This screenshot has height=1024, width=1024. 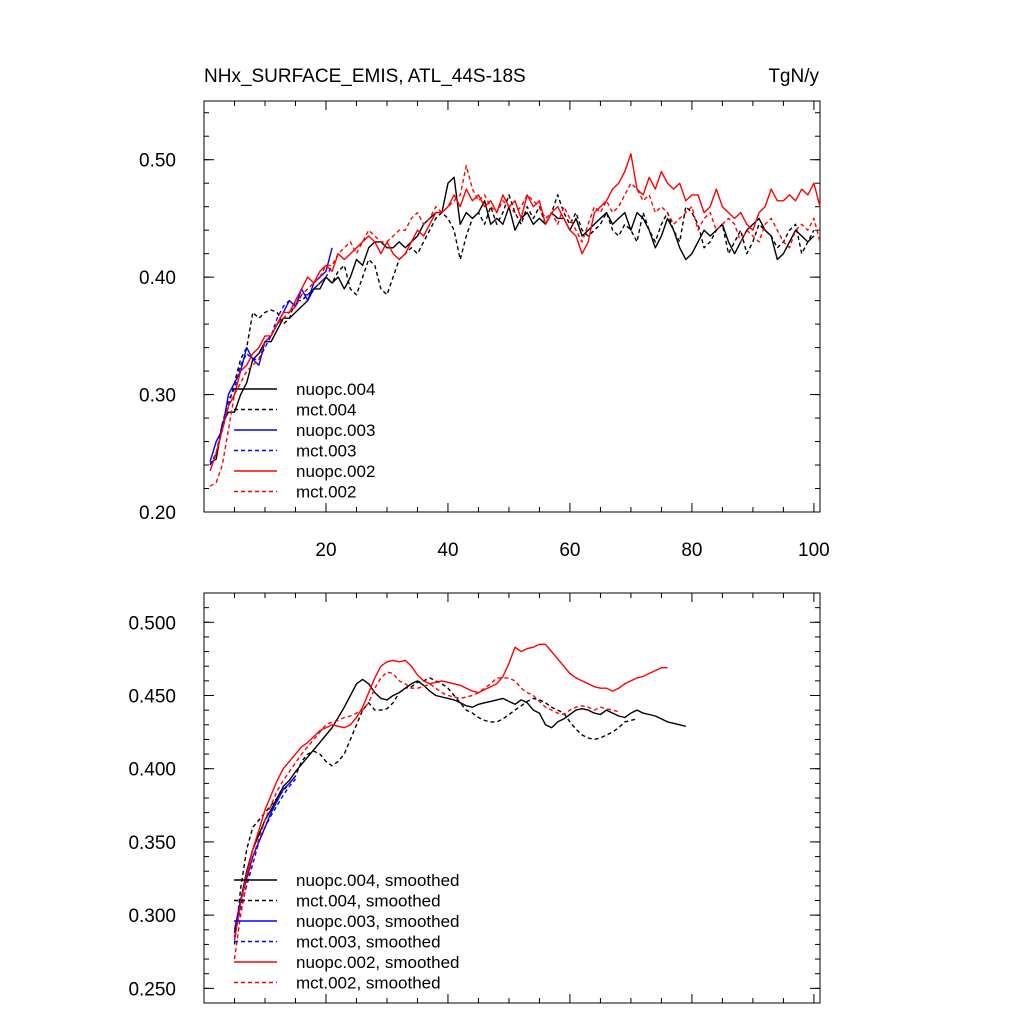 I want to click on y-tick-label: 0.350, so click(x=152, y=843).